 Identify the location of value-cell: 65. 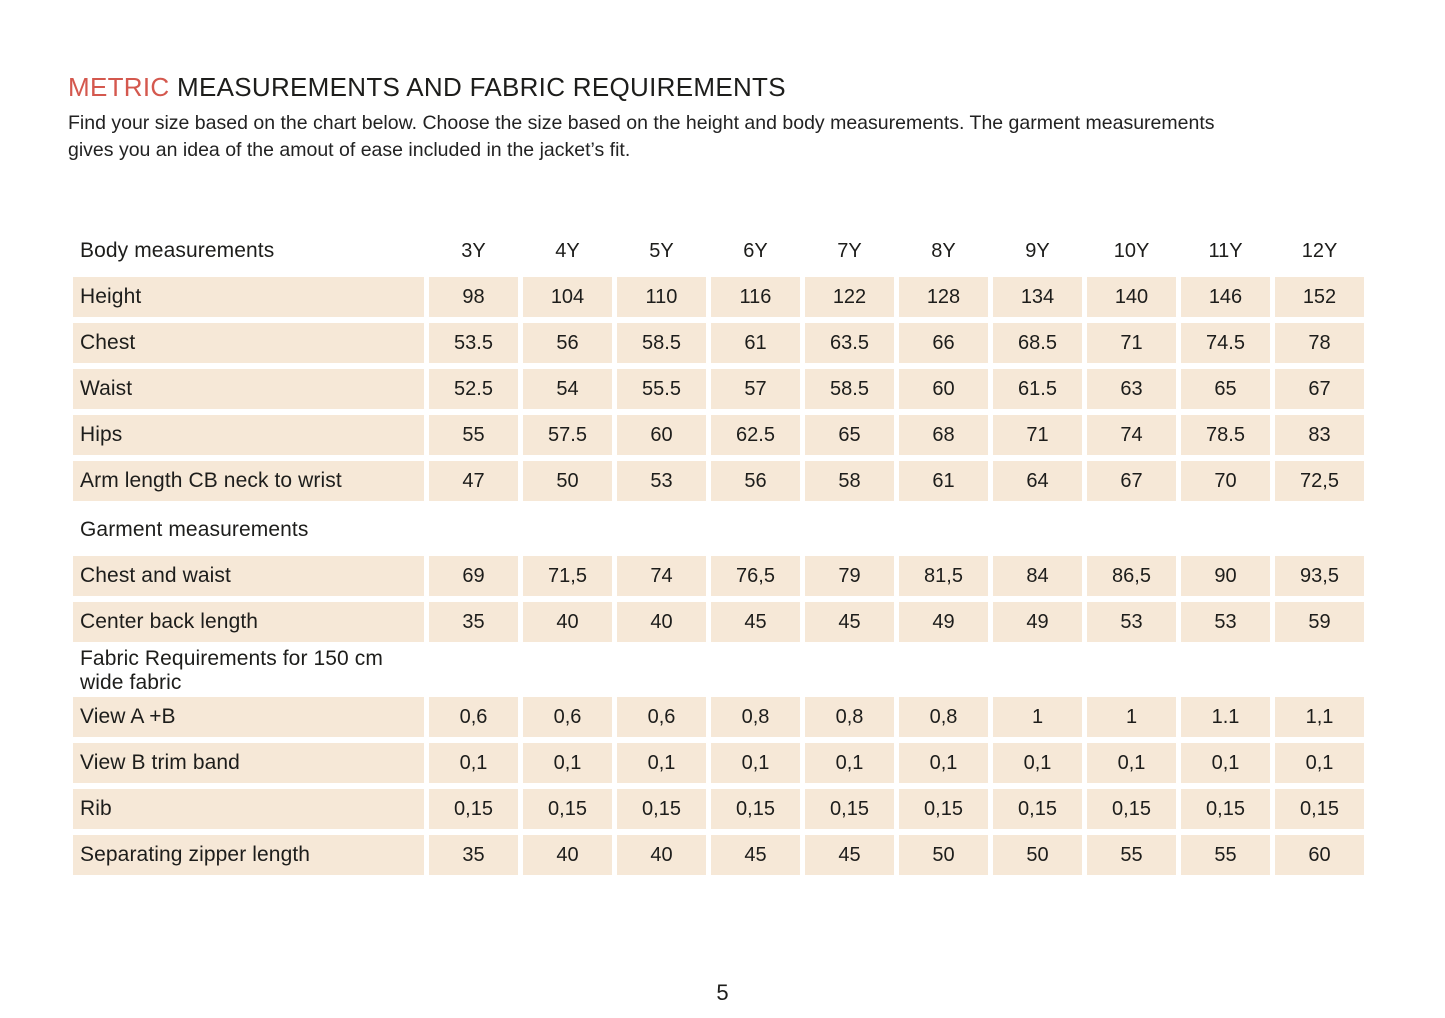
(849, 435).